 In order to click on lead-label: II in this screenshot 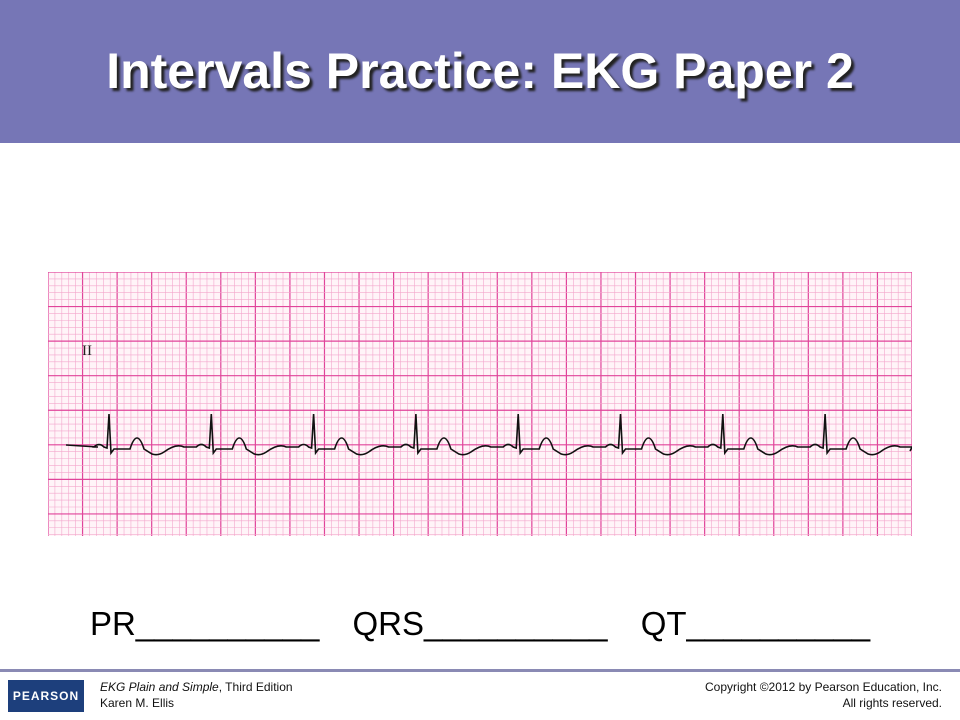, I will do `click(87, 351)`.